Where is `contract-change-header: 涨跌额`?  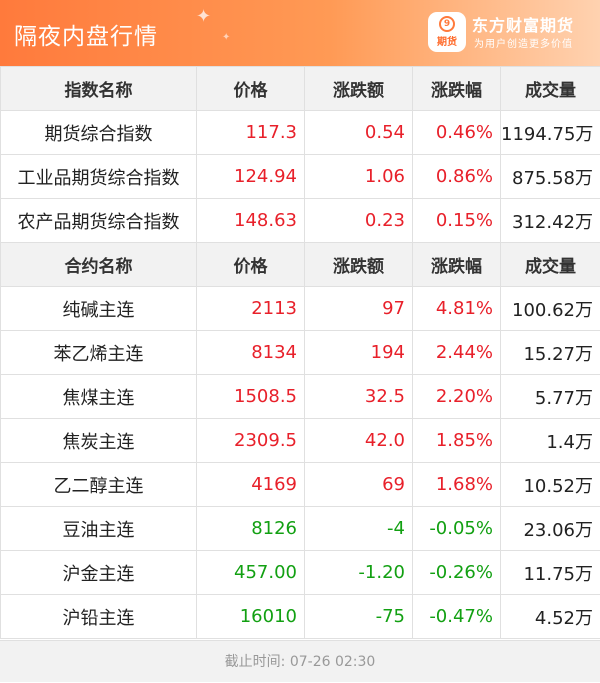 contract-change-header: 涨跌额 is located at coordinates (359, 265).